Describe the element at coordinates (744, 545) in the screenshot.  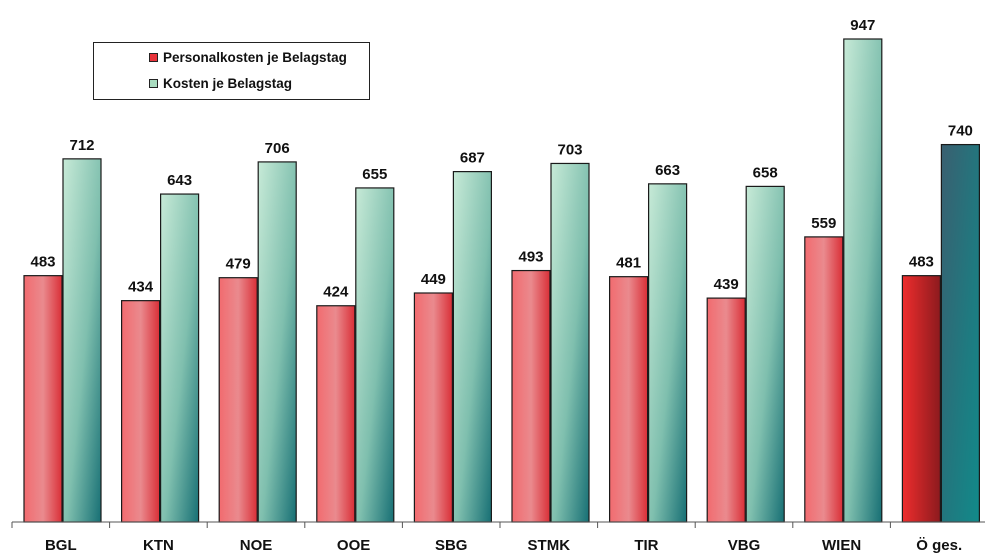
I see `x-tick-label-8: VBG` at that location.